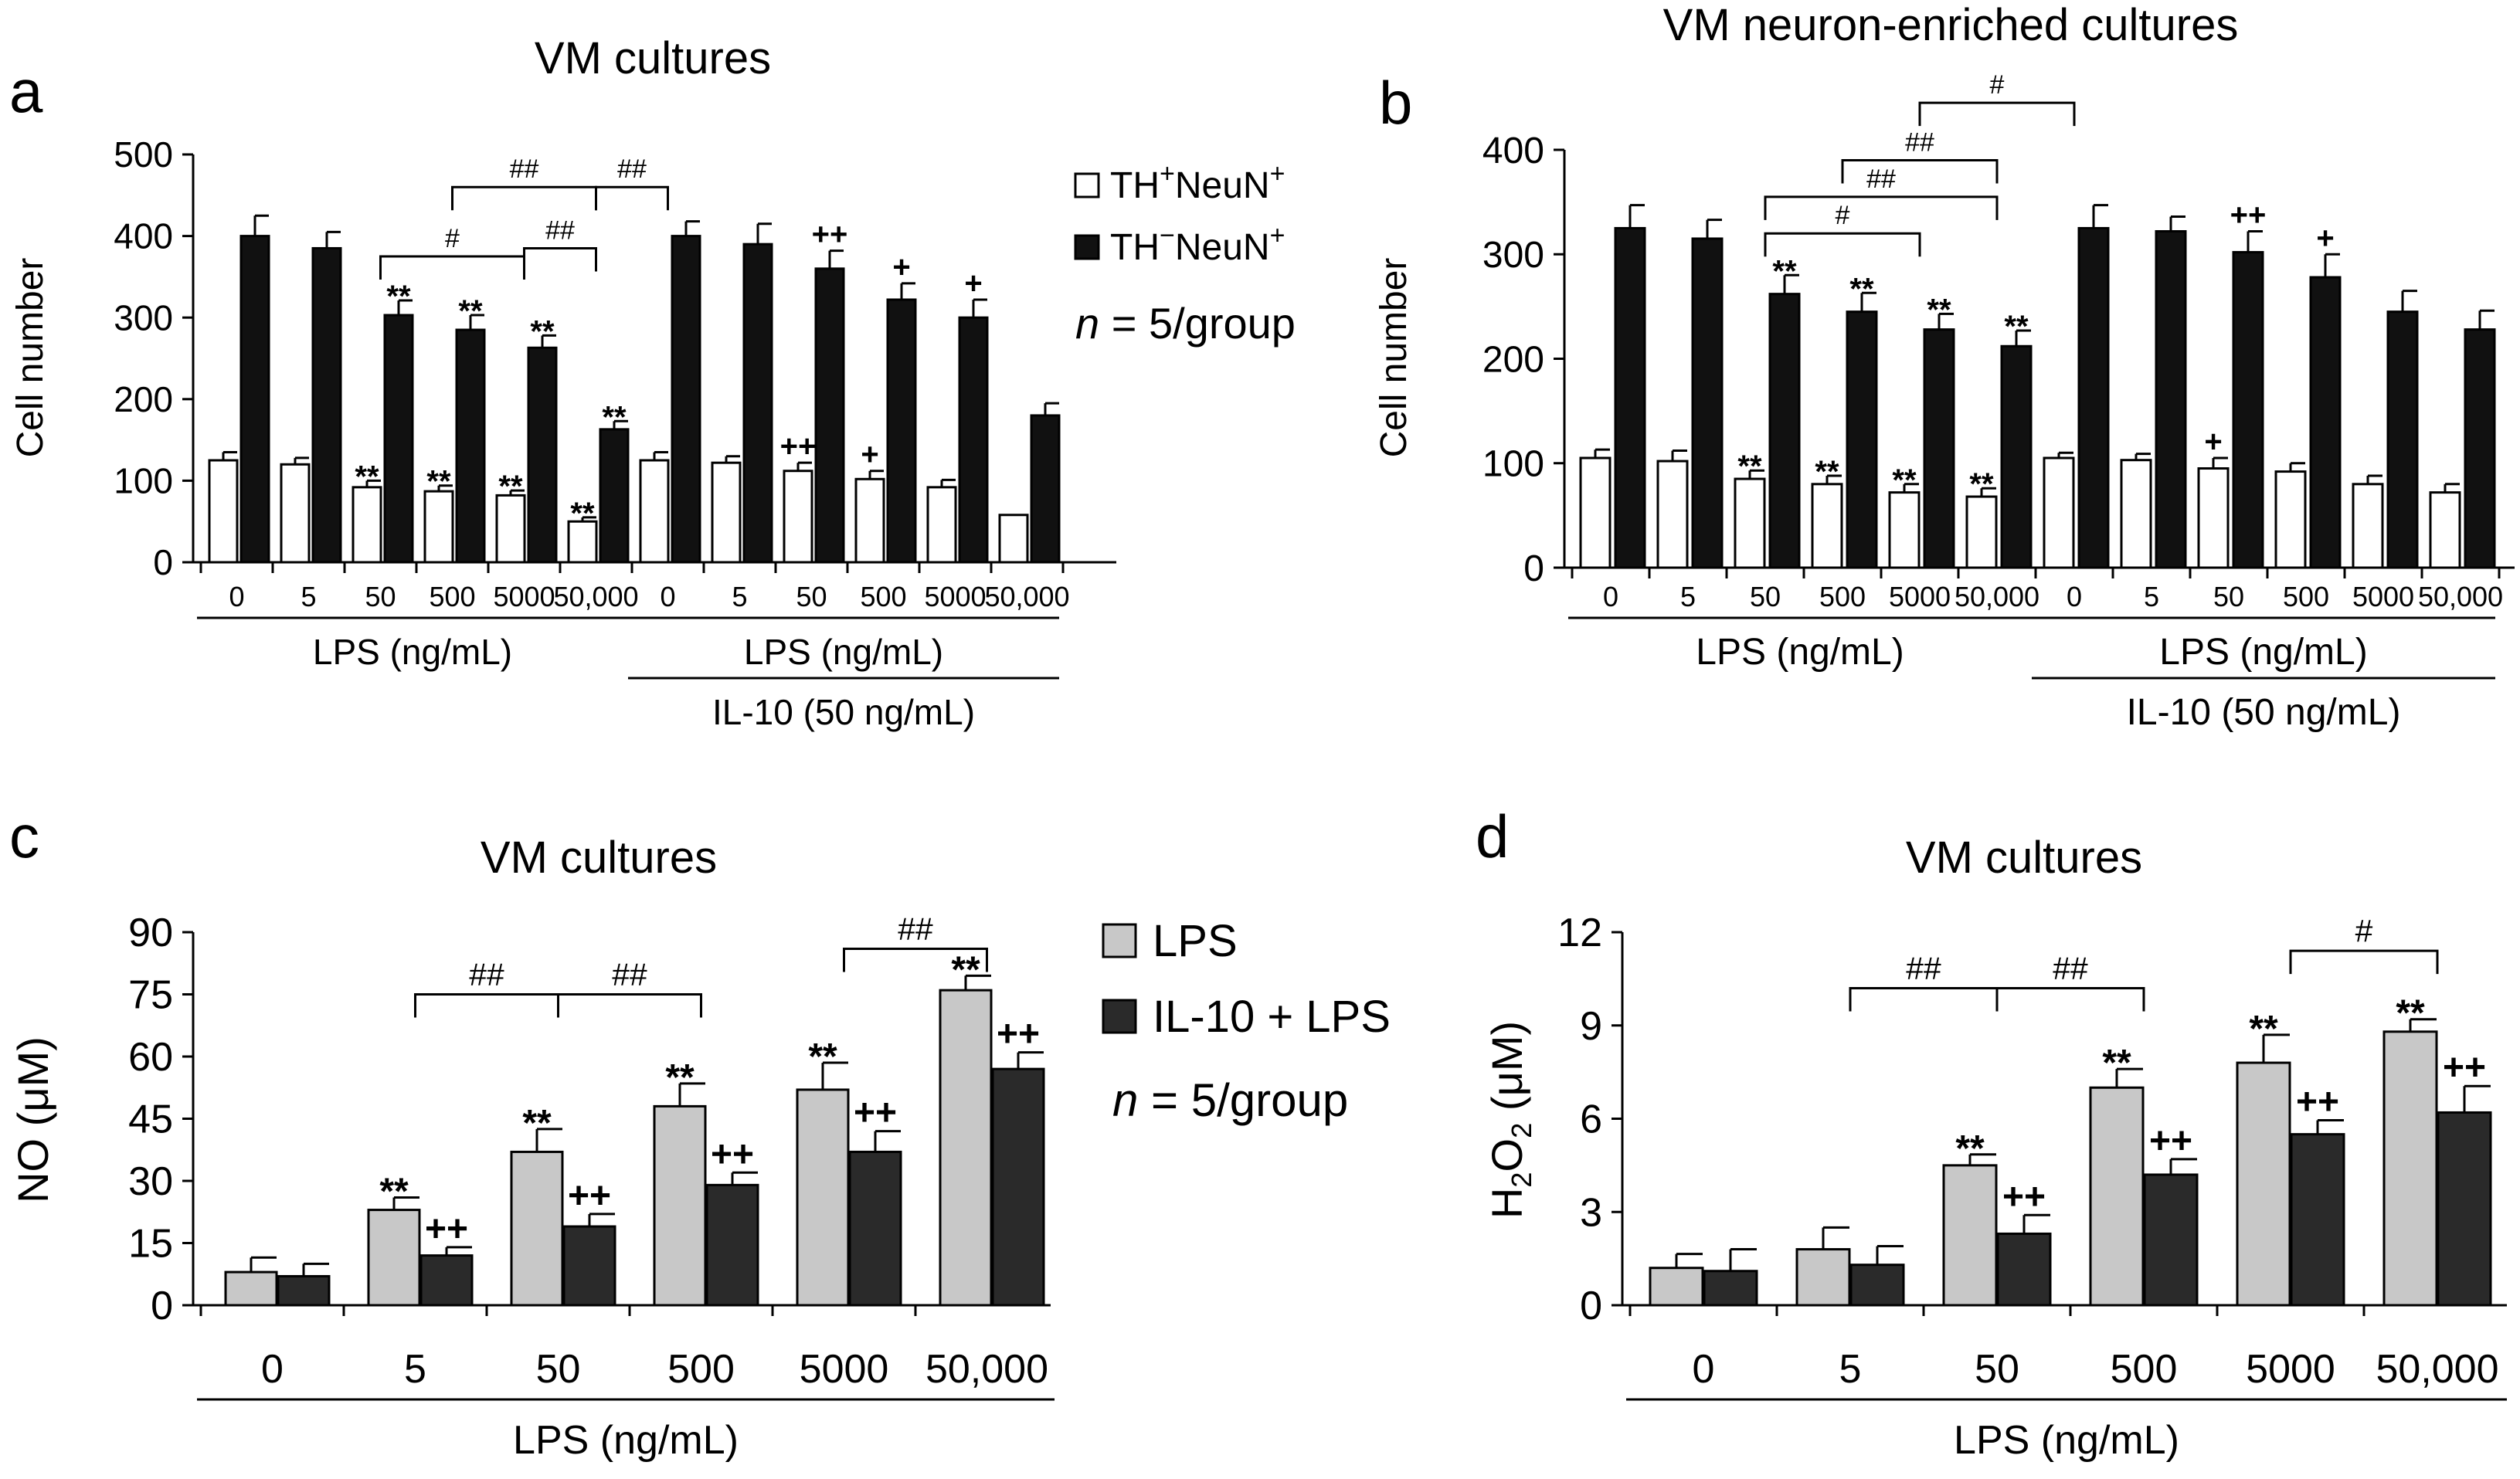 The width and height of the screenshot is (2520, 1479). What do you see at coordinates (32, 1119) in the screenshot?
I see `y-axis-label: NO (μM)` at bounding box center [32, 1119].